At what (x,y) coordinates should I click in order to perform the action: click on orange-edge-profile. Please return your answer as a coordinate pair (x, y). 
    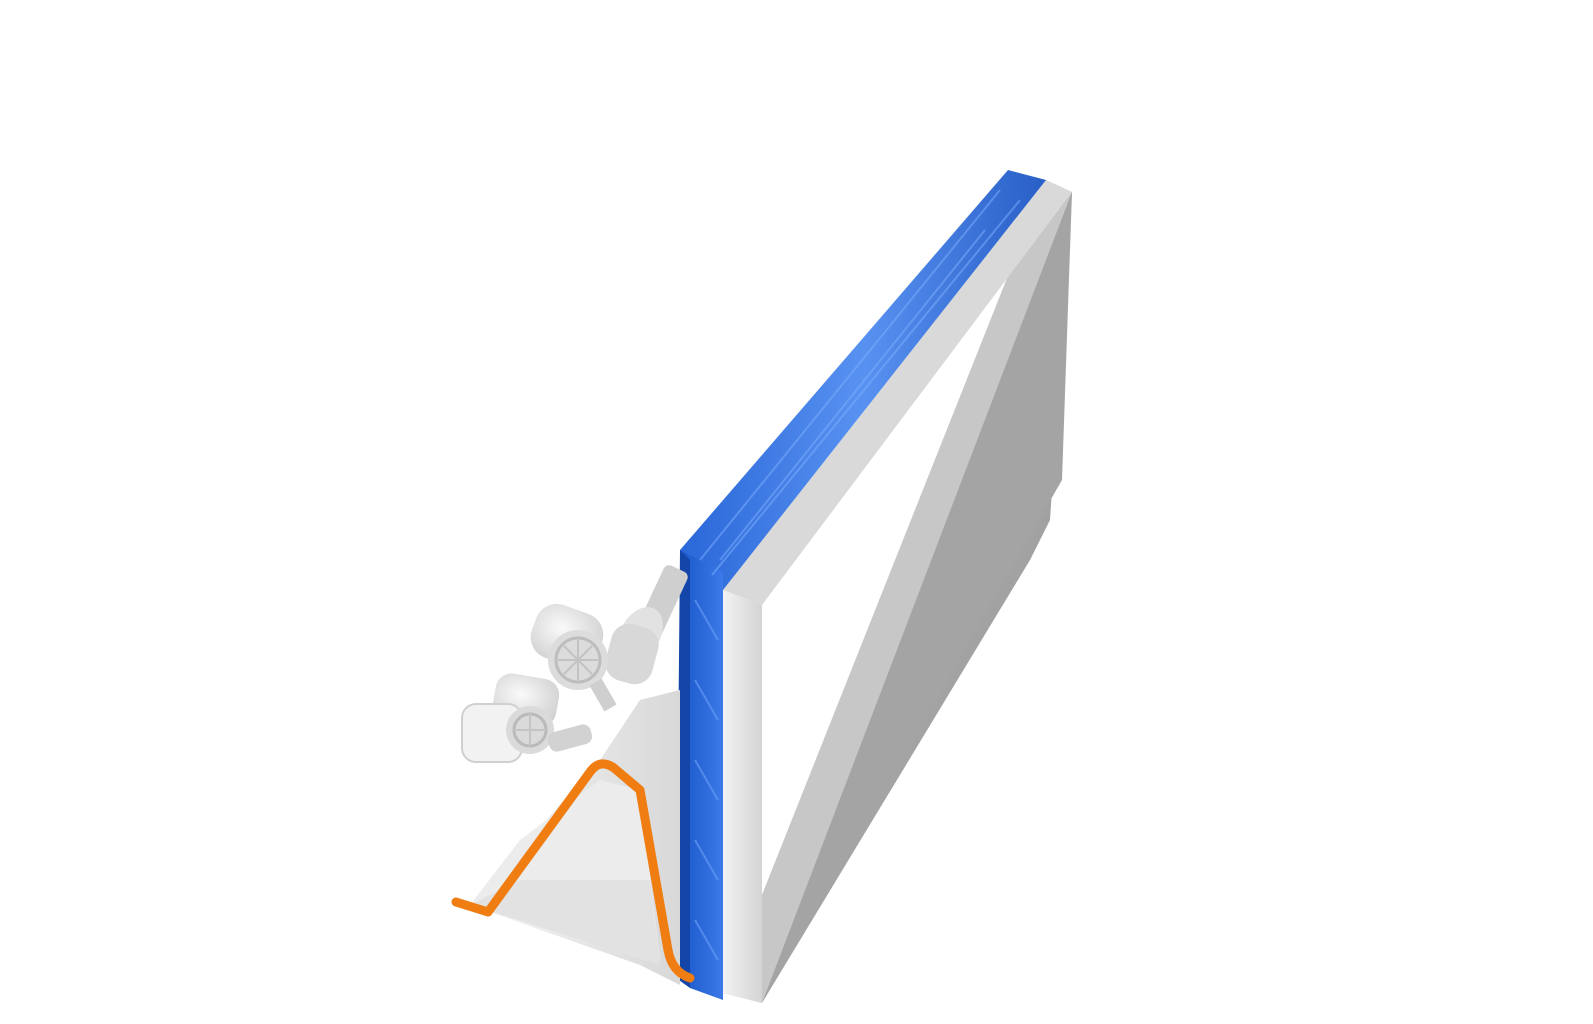
    Looking at the image, I should click on (573, 871).